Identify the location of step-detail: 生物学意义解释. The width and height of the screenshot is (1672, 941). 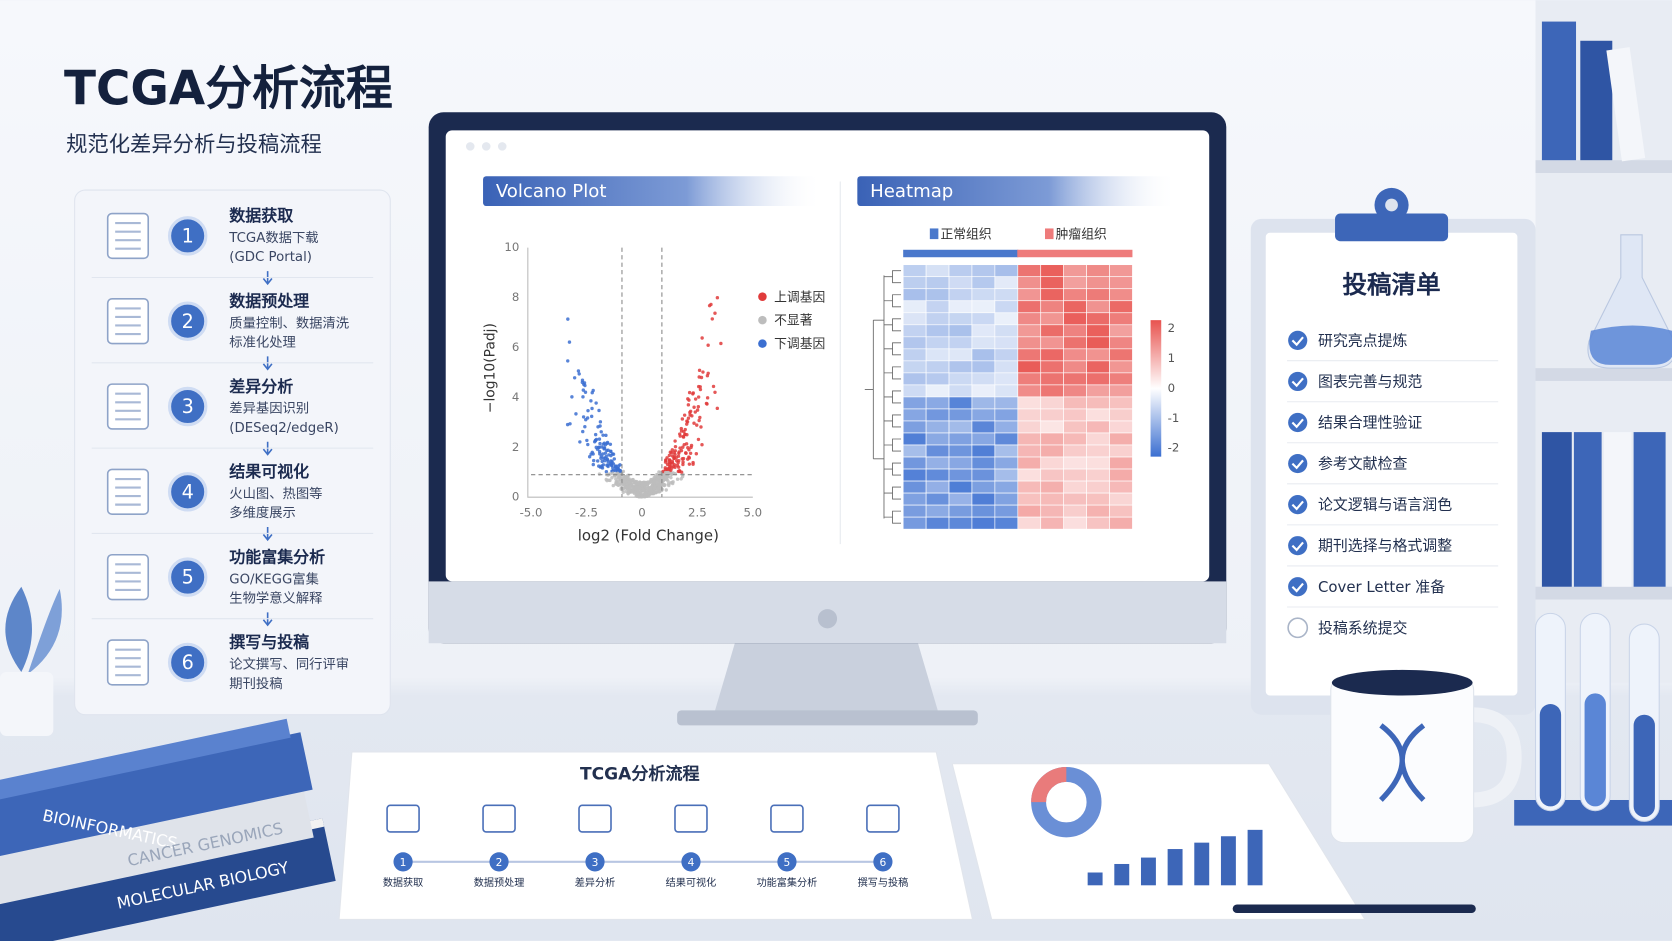
(275, 597).